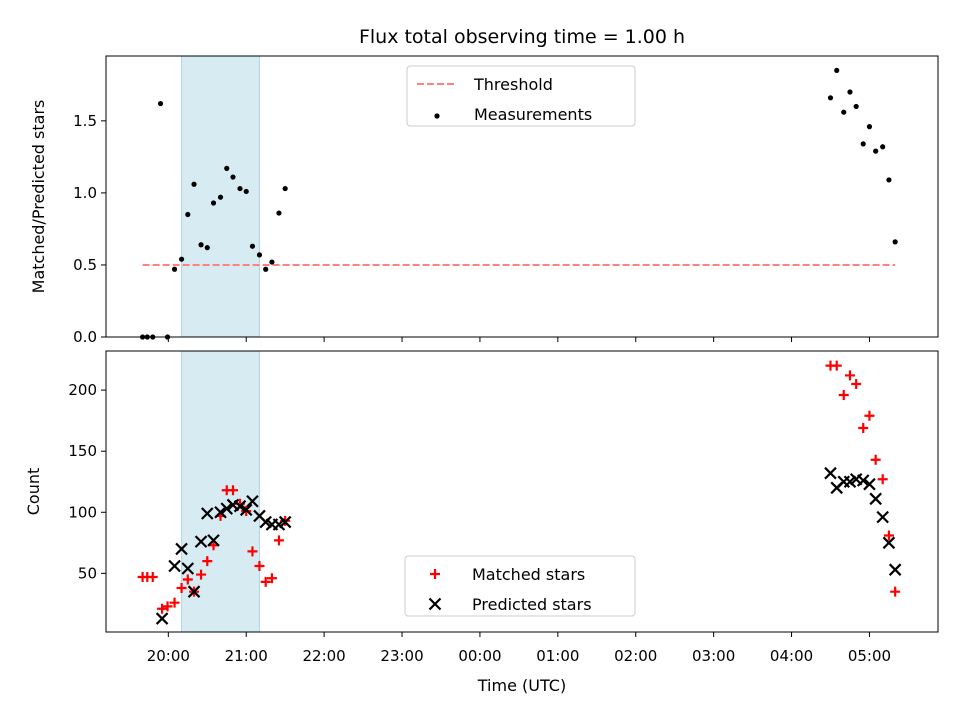 The width and height of the screenshot is (960, 720). I want to click on legend: Threshold Measurements, so click(521, 96).